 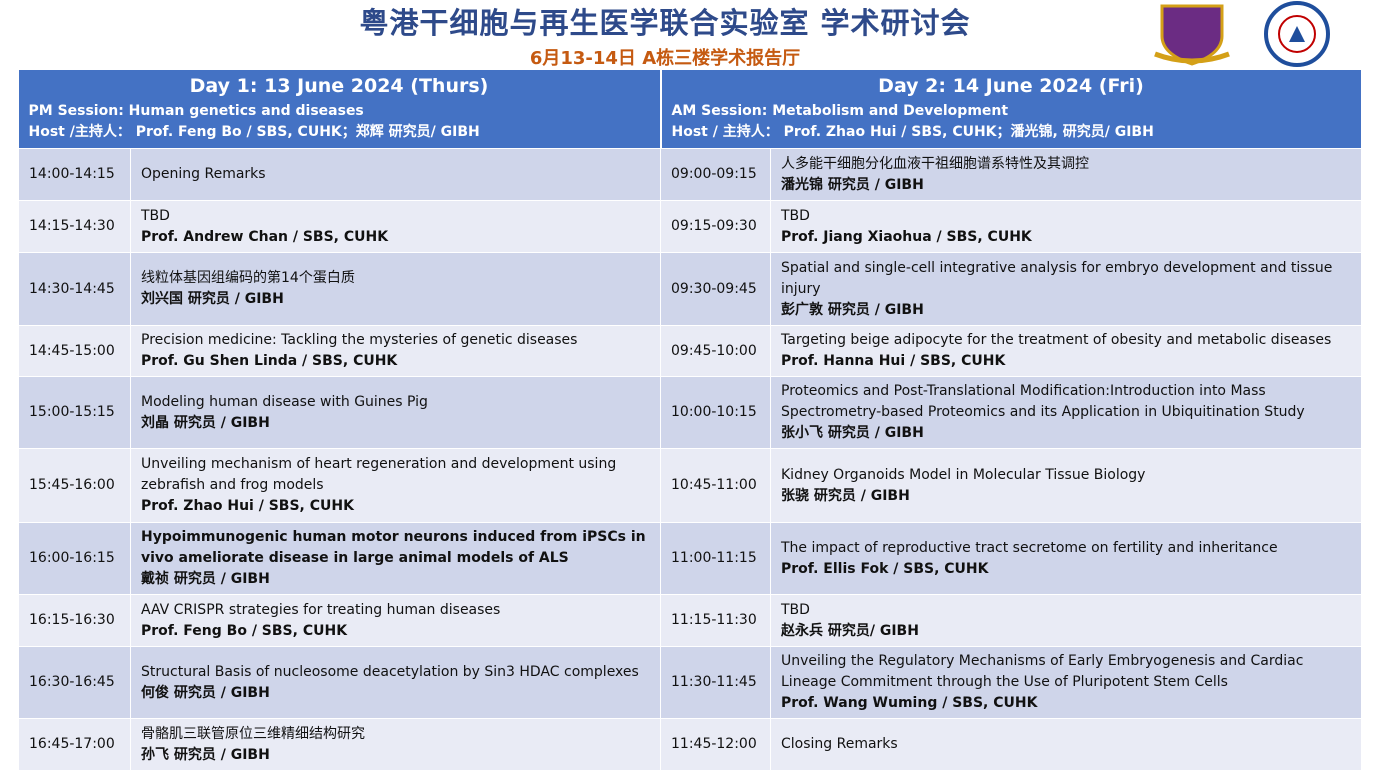 I want to click on speaker: 刘兴国 研究员 / GIBH, so click(x=212, y=299).